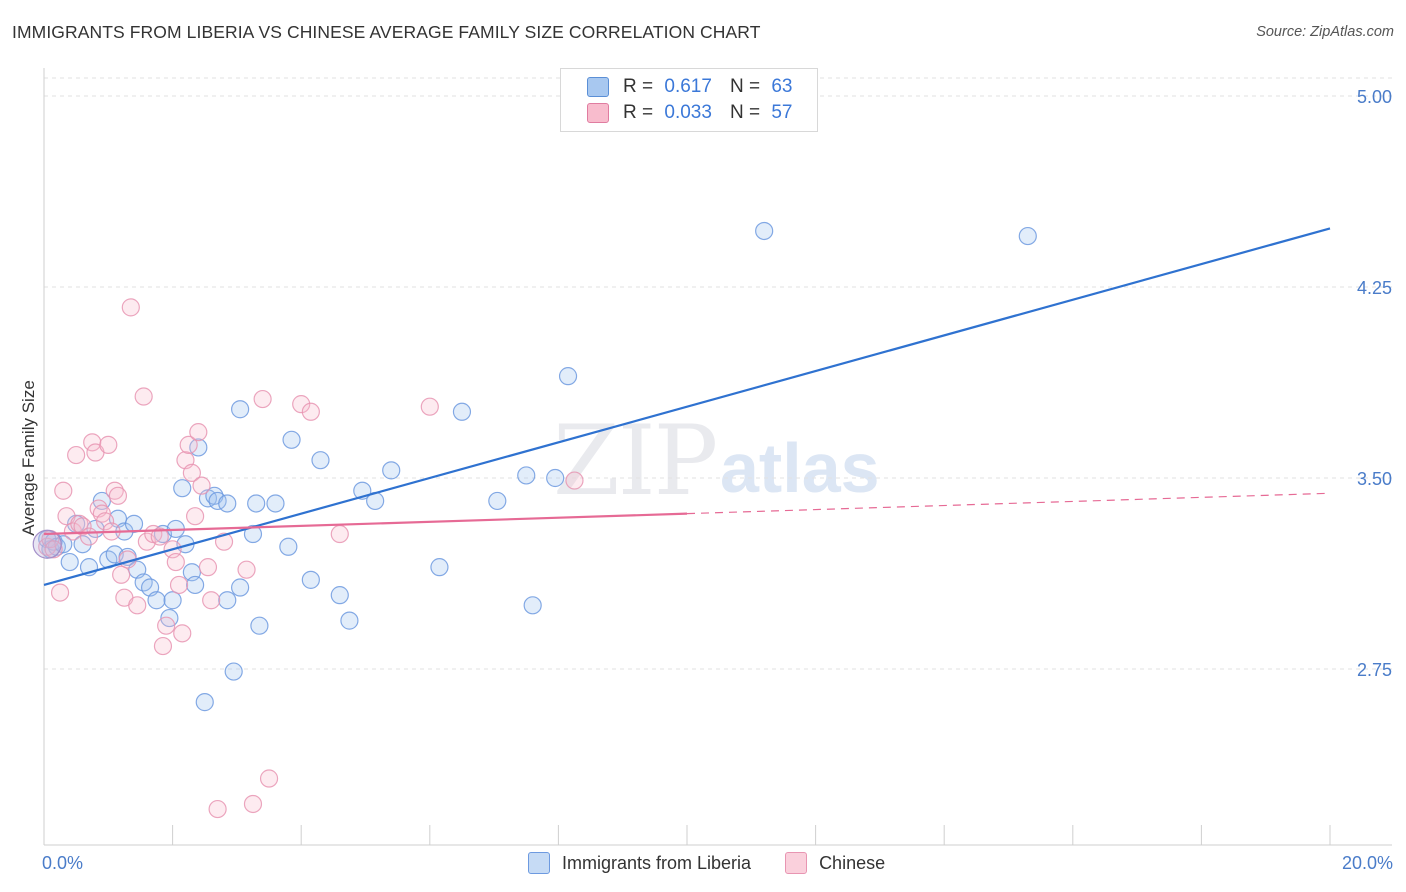 Image resolution: width=1406 pixels, height=892 pixels. What do you see at coordinates (1374, 97) in the screenshot?
I see `y-tick-label: 5.00` at bounding box center [1374, 97].